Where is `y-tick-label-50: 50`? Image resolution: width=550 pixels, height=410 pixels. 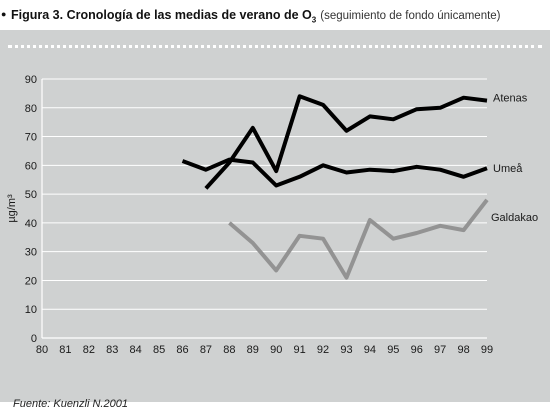
y-tick-label-50: 50 is located at coordinates (31, 195).